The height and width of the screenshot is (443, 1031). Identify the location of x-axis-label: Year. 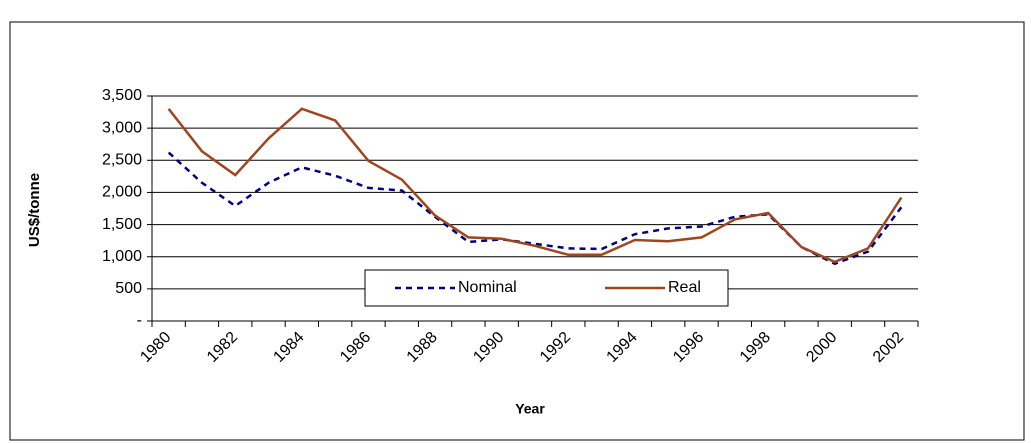
(530, 409).